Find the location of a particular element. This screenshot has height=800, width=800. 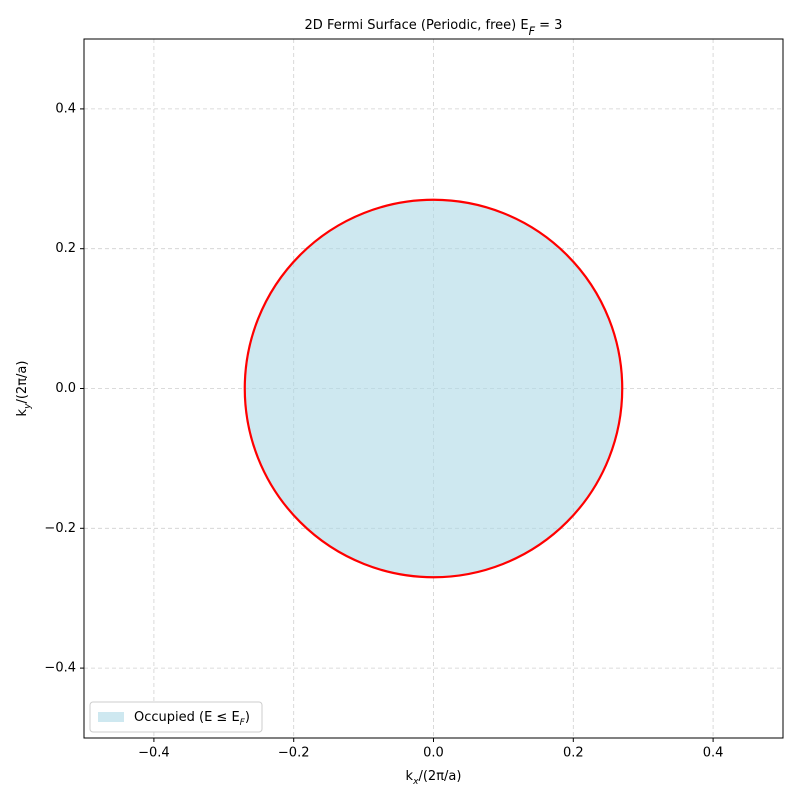

x-axis-label: kx/(2π/a) is located at coordinates (434, 778).